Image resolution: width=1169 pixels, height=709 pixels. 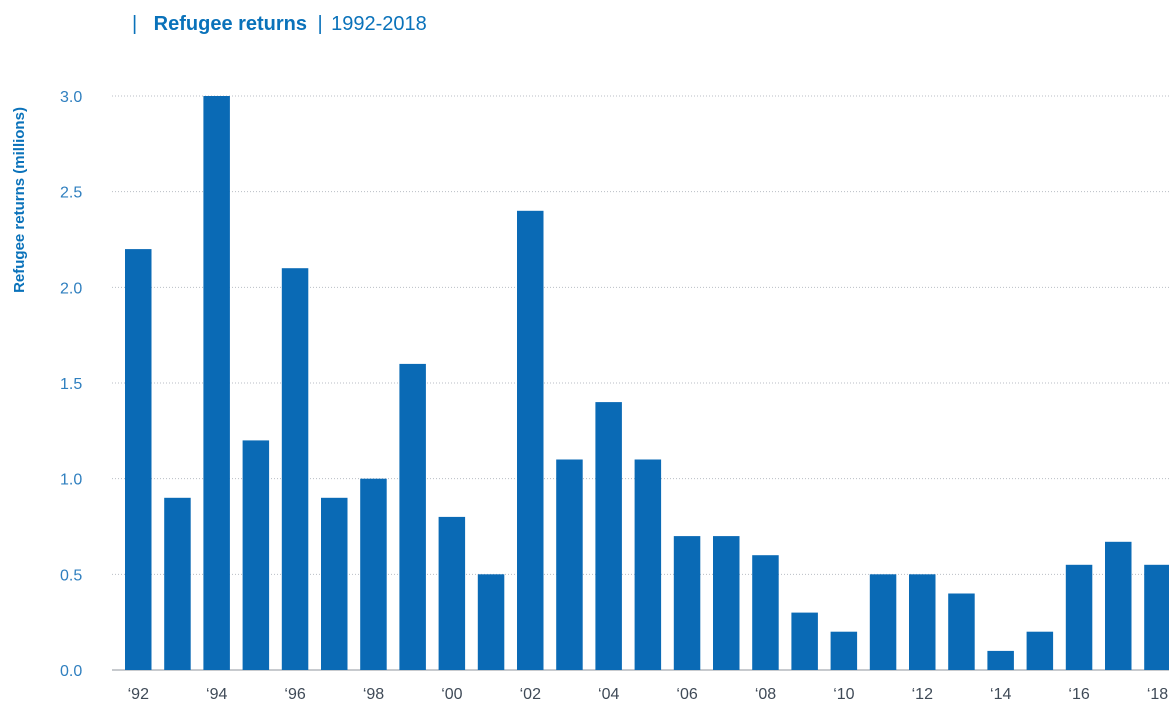 I want to click on chart-title: | Refugee returns | 1992-2018, so click(x=279, y=24).